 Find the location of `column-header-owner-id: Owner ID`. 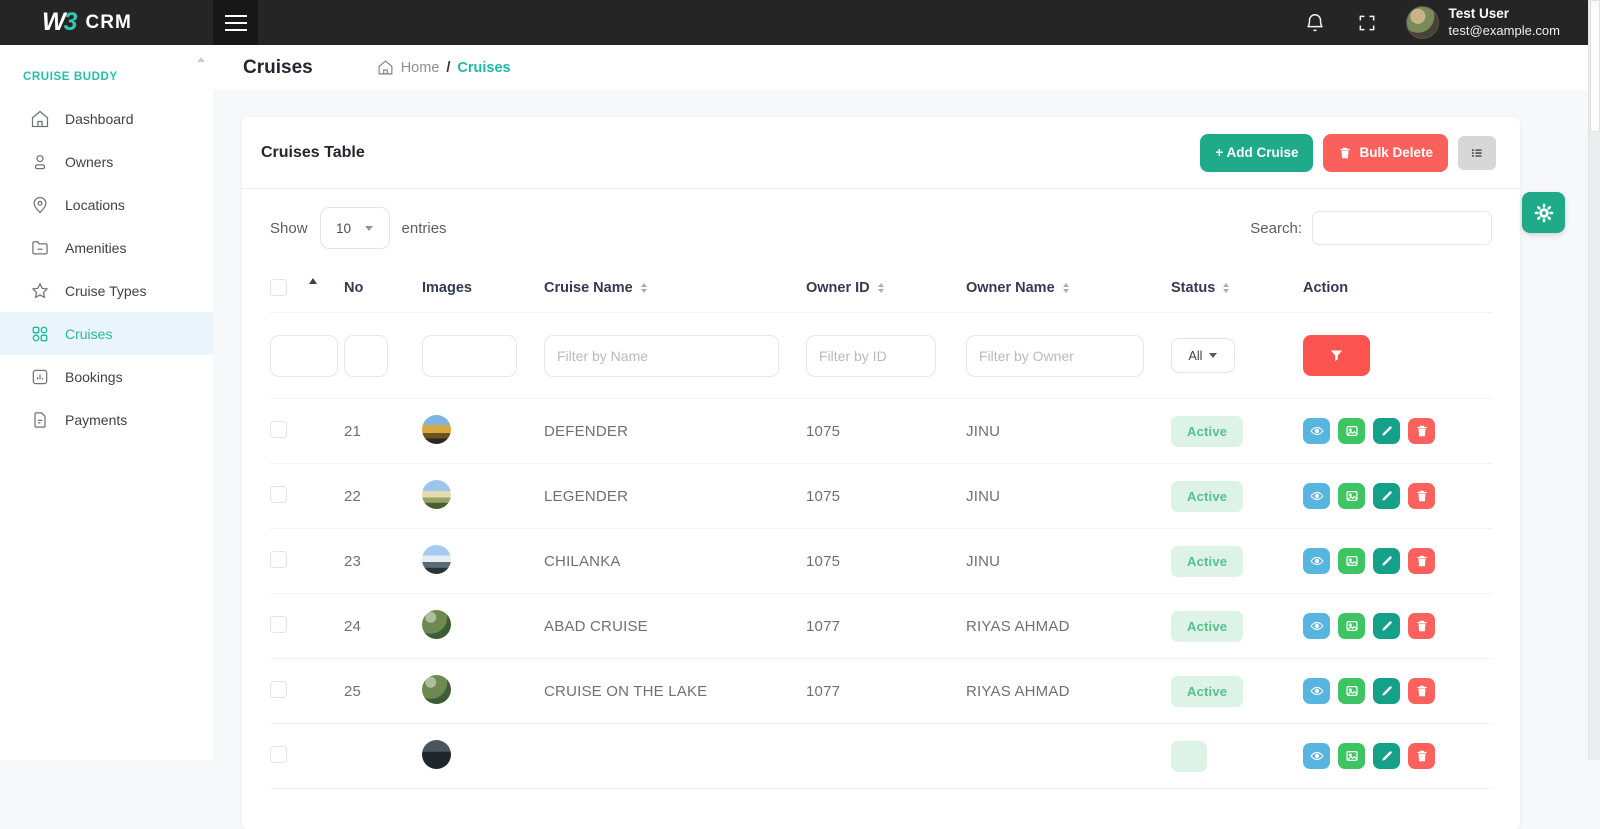

column-header-owner-id: Owner ID is located at coordinates (886, 288).